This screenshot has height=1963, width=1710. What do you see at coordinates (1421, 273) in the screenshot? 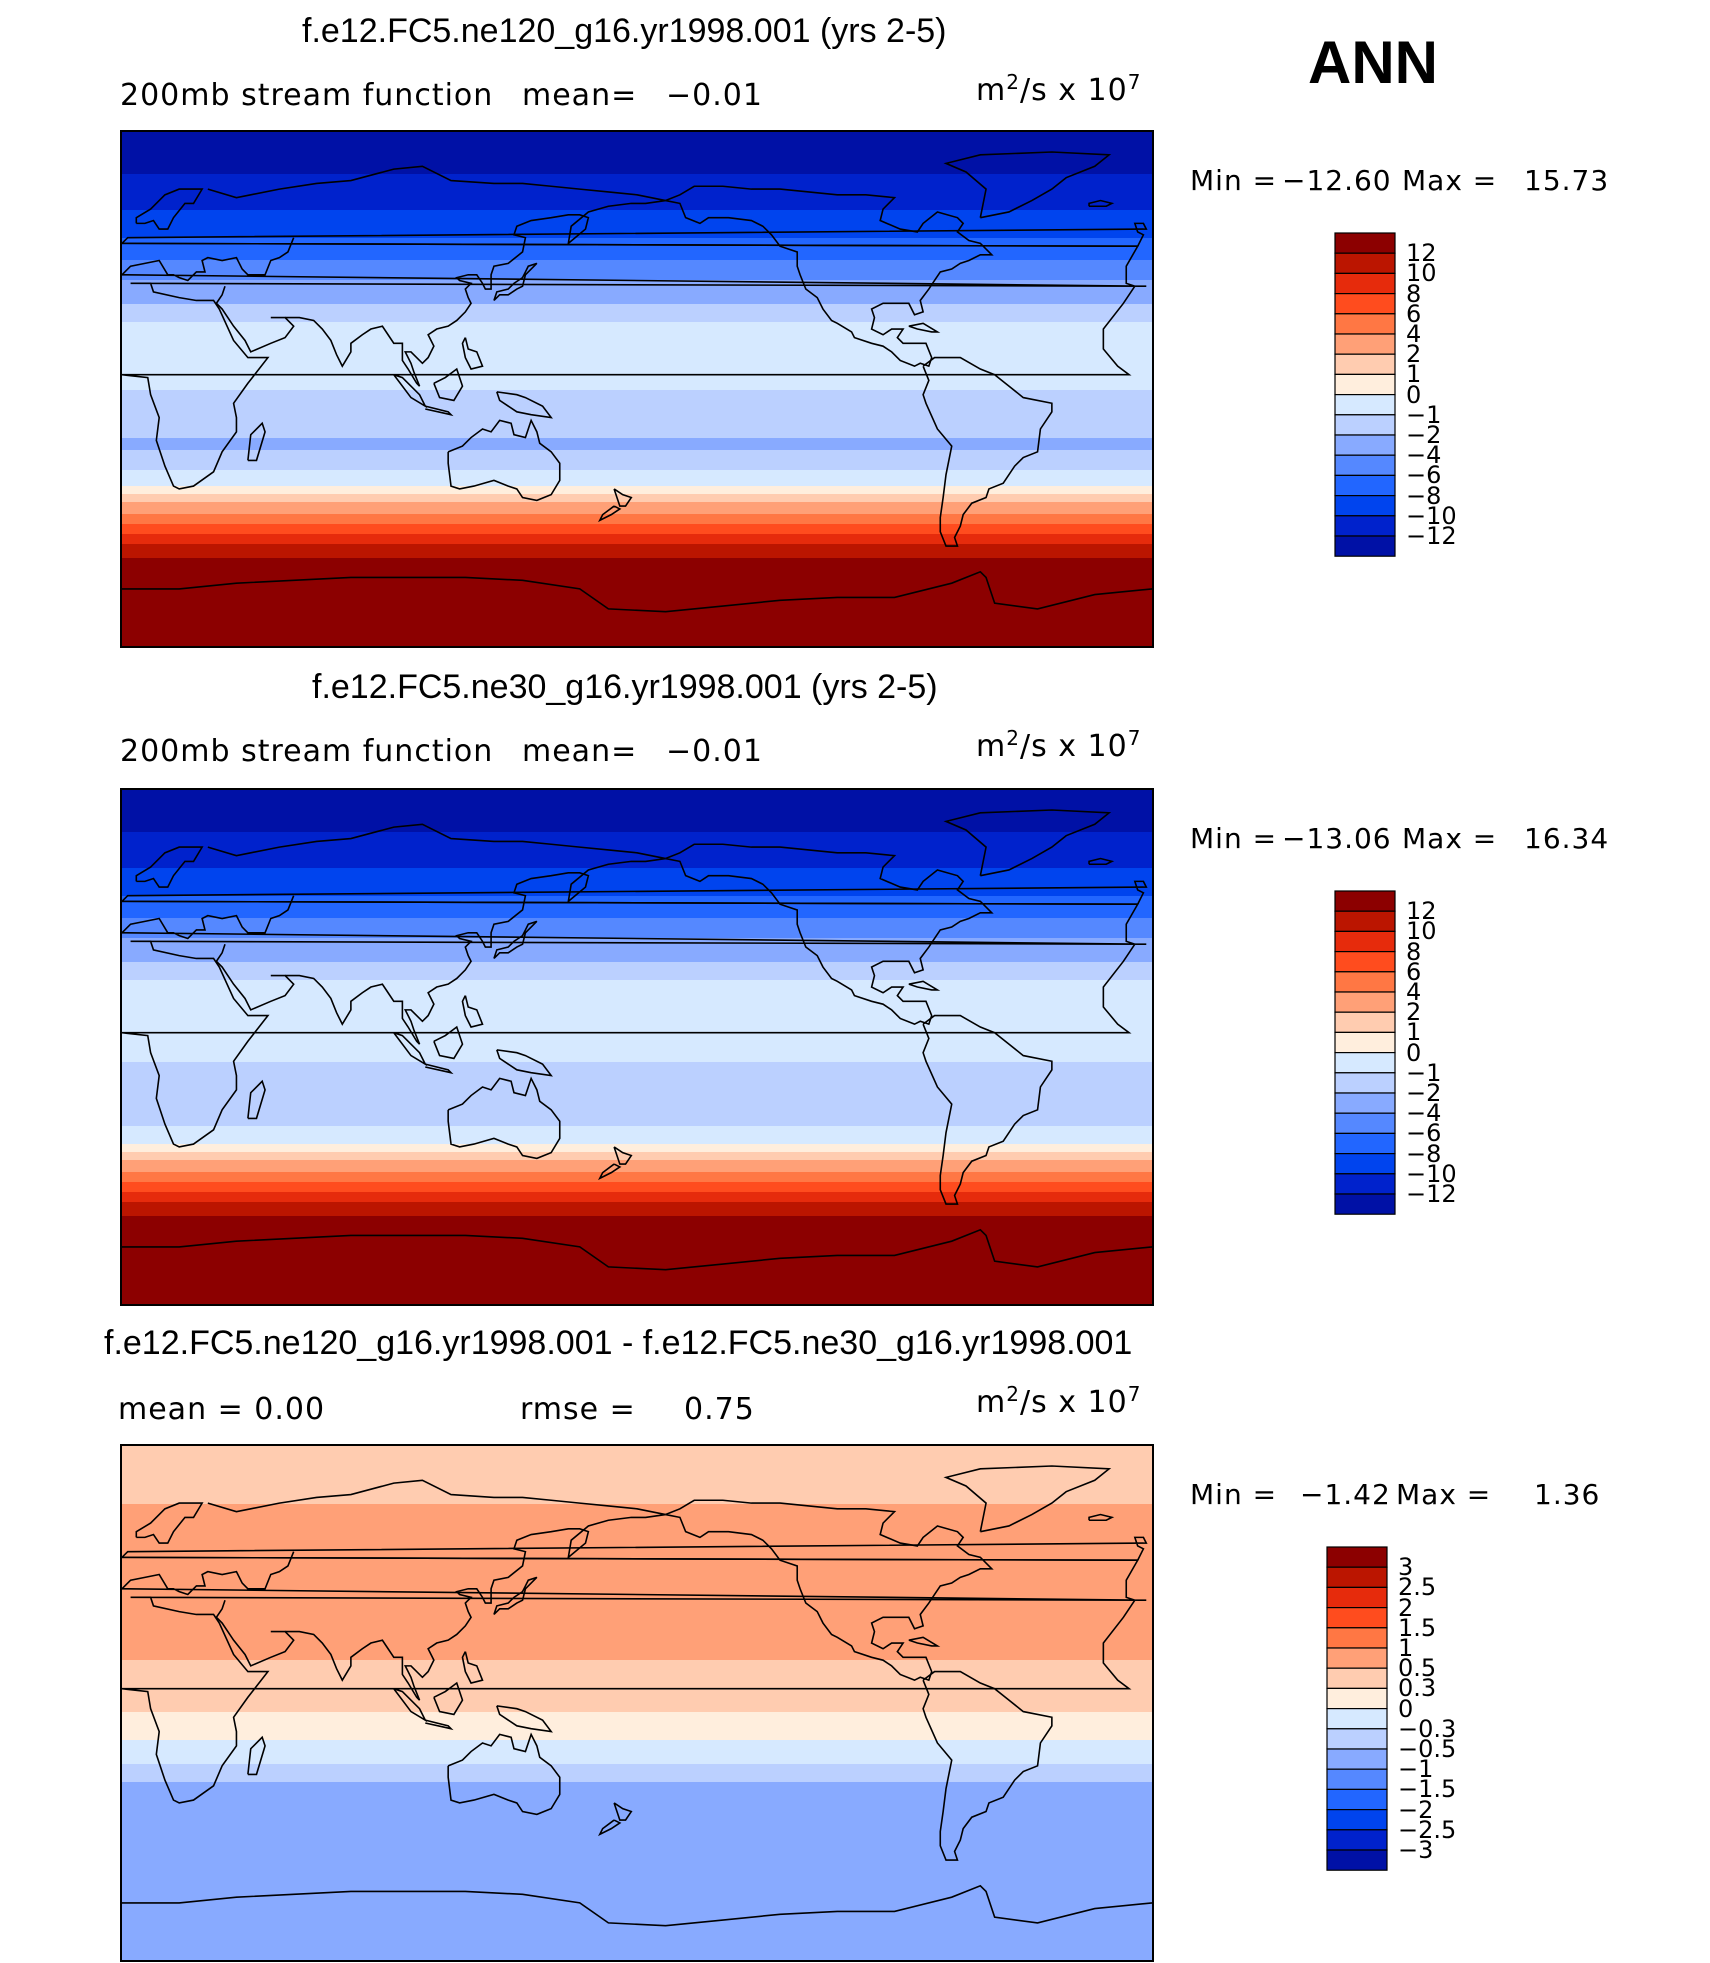
I see `colorbar-tick-label: 10` at bounding box center [1421, 273].